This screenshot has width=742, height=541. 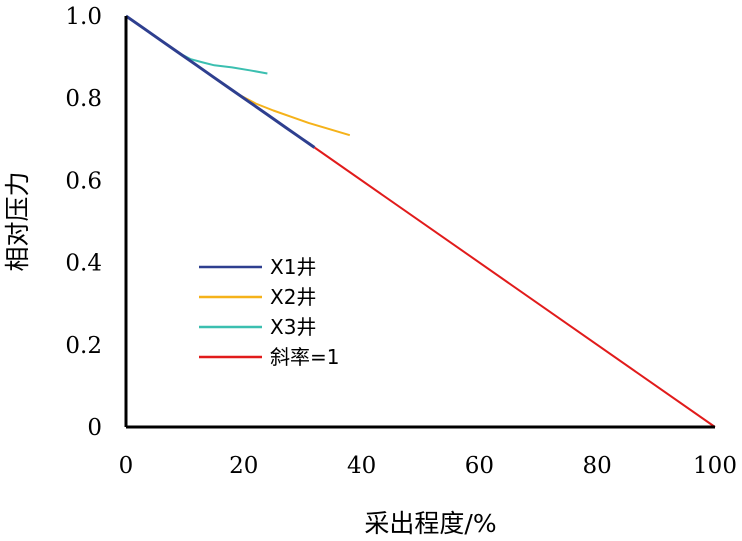 I want to click on legend-label-1: X1井, so click(x=293, y=267).